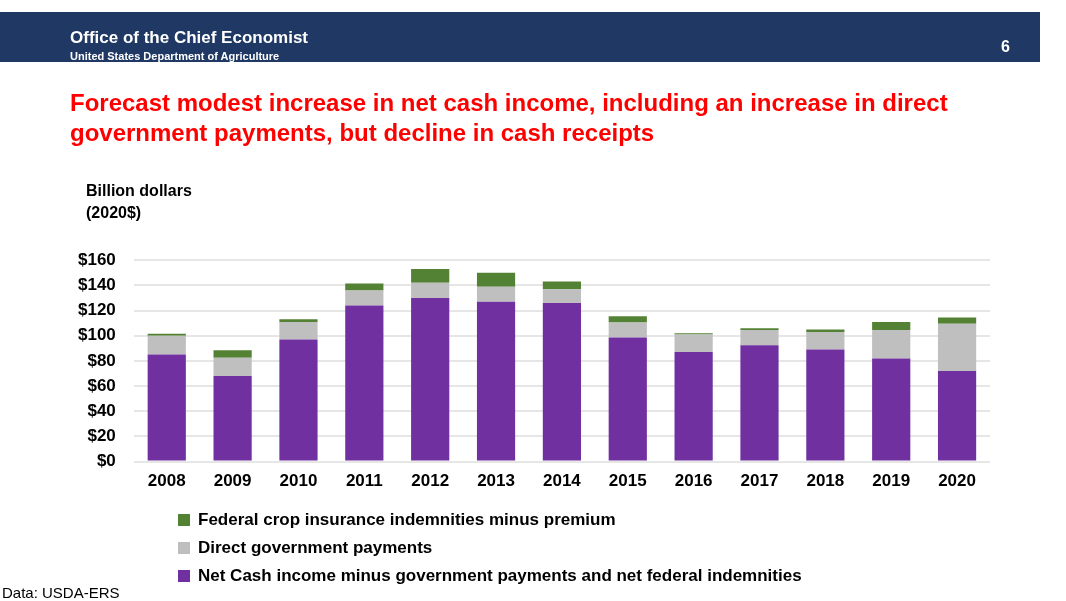 The height and width of the screenshot is (601, 1066). Describe the element at coordinates (175, 56) in the screenshot. I see `text: United States Department of Agriculture` at that location.